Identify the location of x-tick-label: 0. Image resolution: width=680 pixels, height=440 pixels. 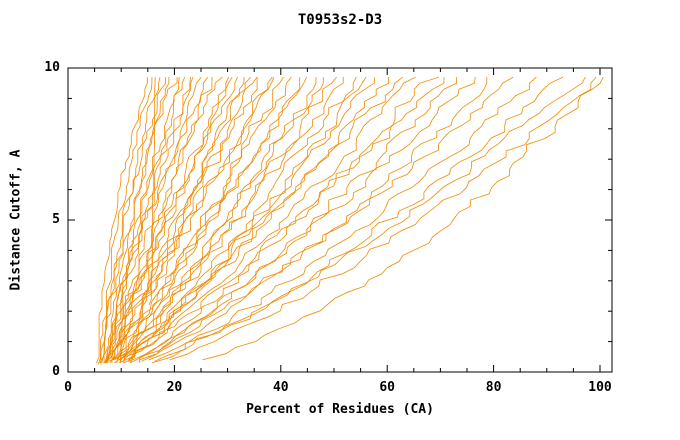
(68, 387).